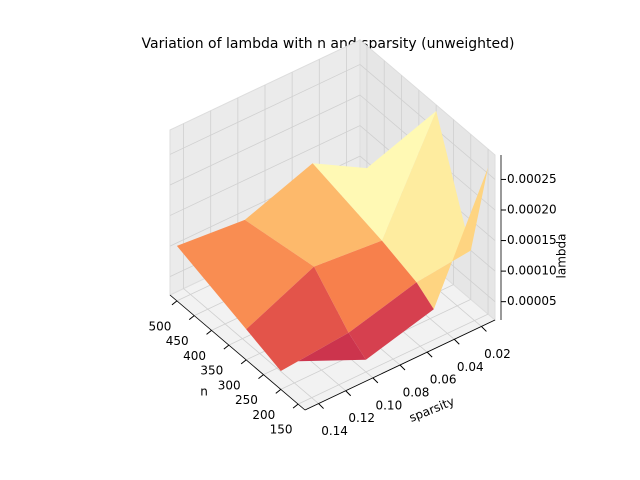 This screenshot has width=640, height=480. I want to click on z-tick-label: 0.00020, so click(532, 210).